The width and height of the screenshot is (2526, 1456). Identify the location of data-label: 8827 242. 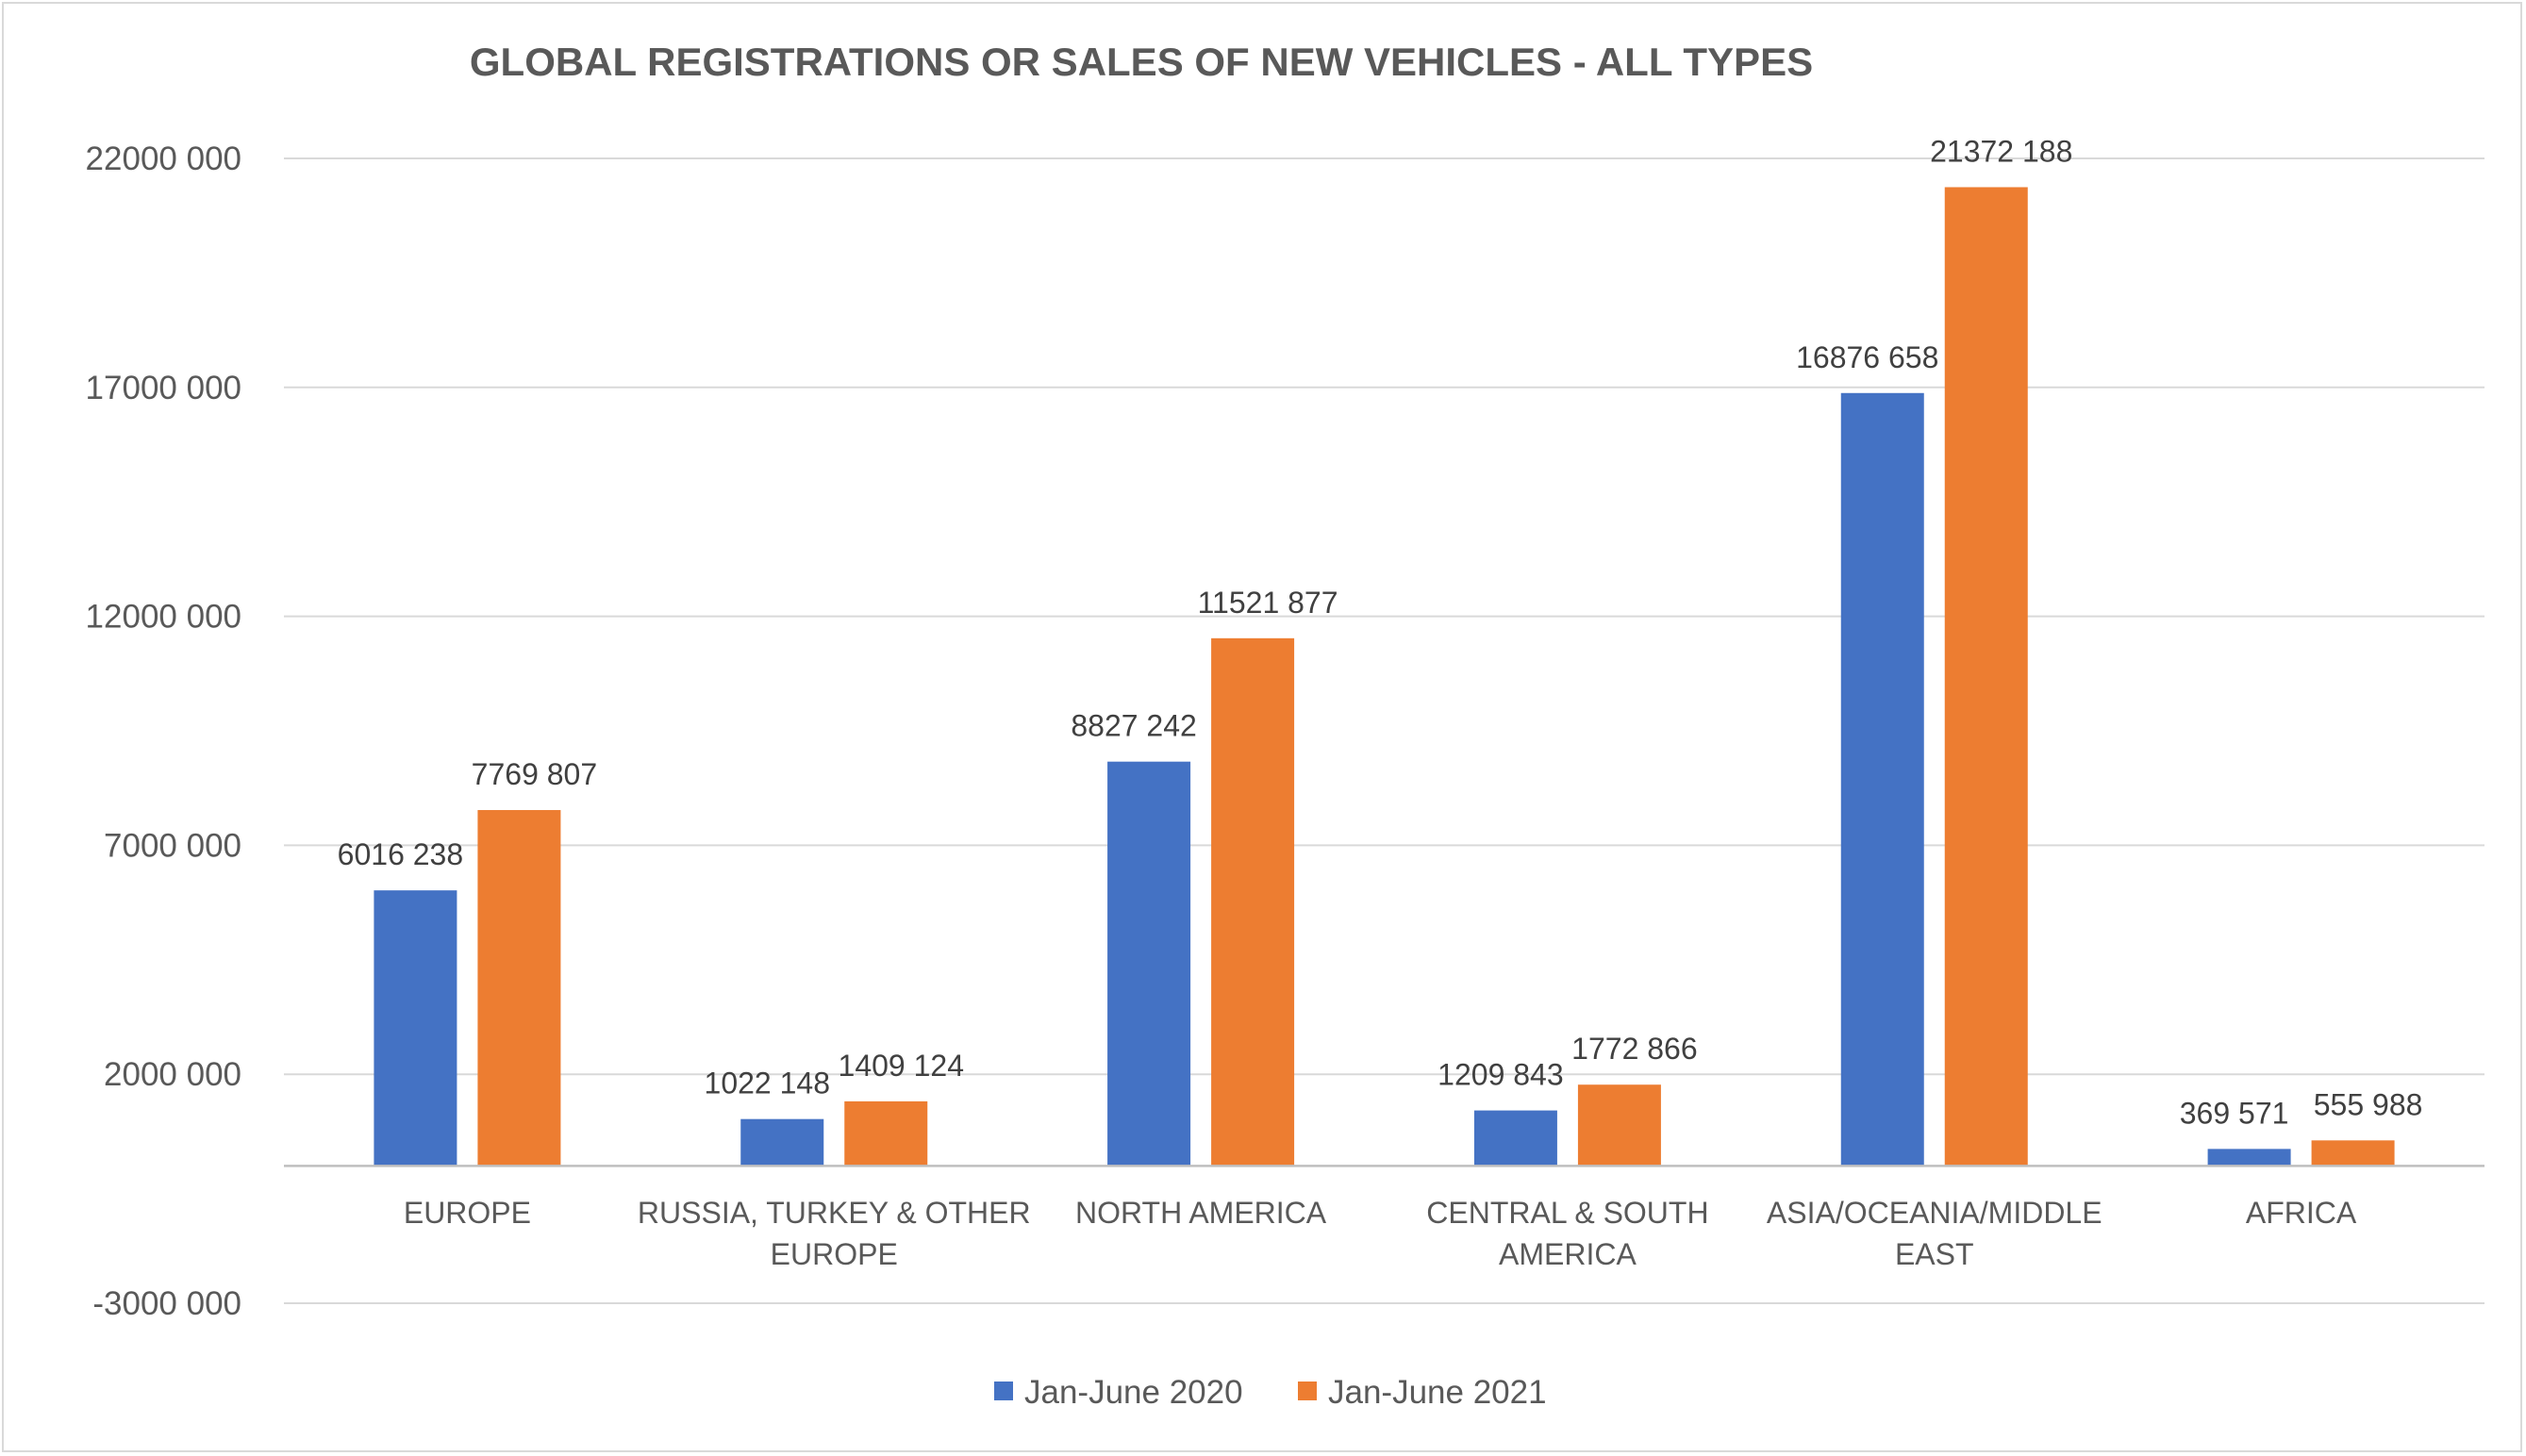
(1133, 726).